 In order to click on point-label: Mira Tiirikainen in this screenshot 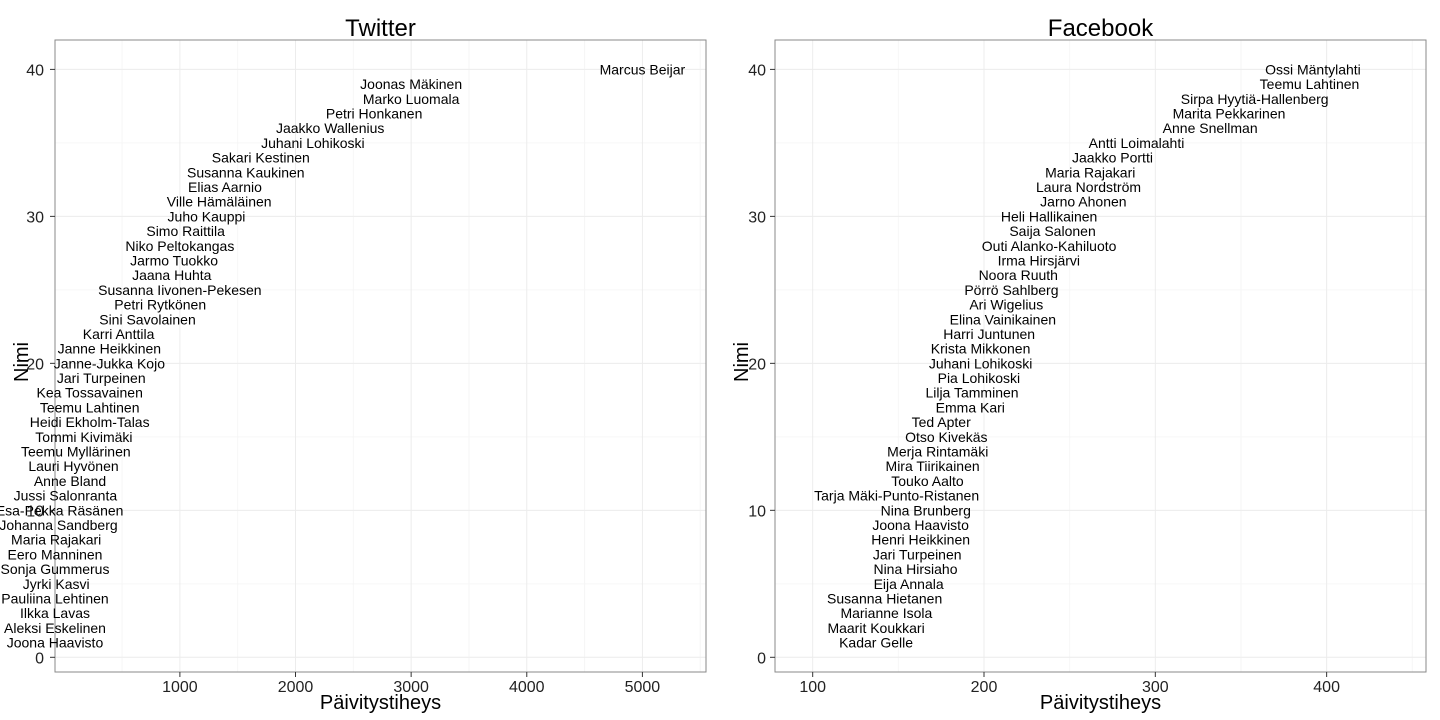, I will do `click(933, 466)`.